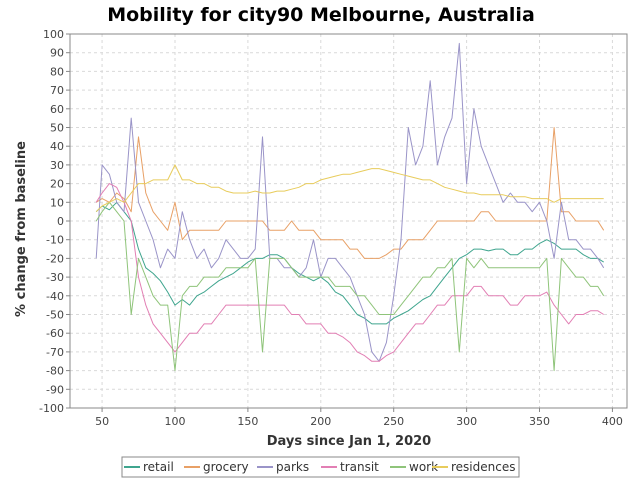 The image size is (640, 480). I want to click on y-tick-label: 40, so click(57, 146).